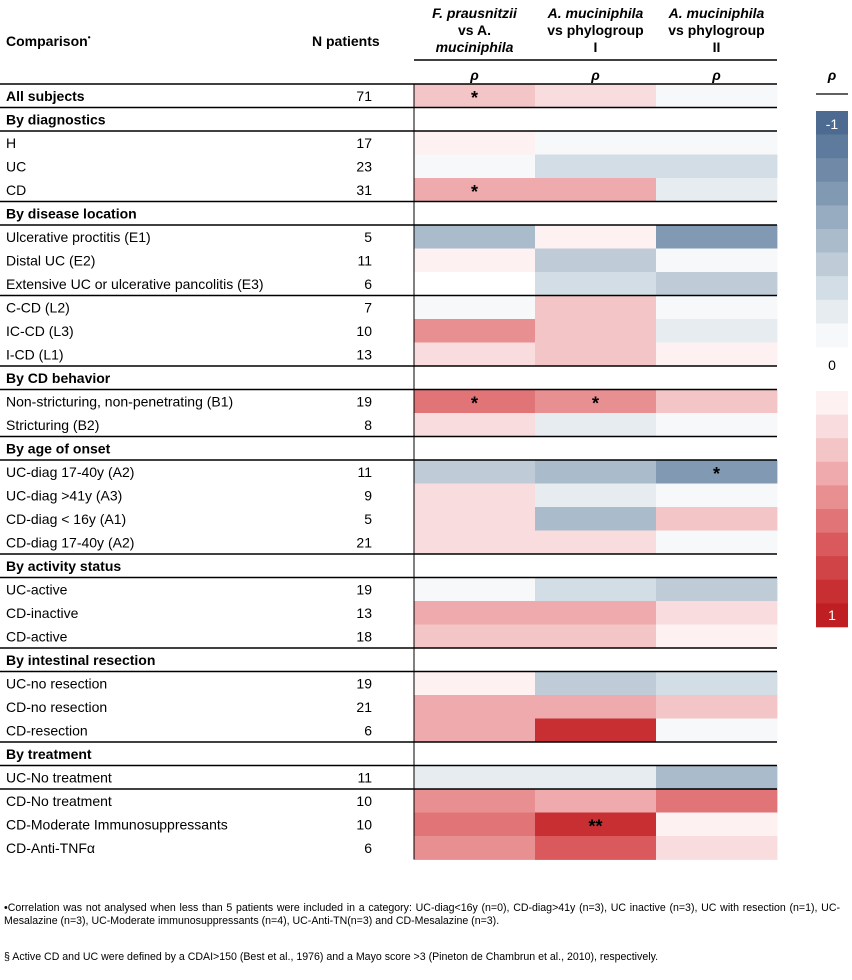 The width and height of the screenshot is (852, 980). What do you see at coordinates (832, 497) in the screenshot?
I see `legend-swatch-pos5` at bounding box center [832, 497].